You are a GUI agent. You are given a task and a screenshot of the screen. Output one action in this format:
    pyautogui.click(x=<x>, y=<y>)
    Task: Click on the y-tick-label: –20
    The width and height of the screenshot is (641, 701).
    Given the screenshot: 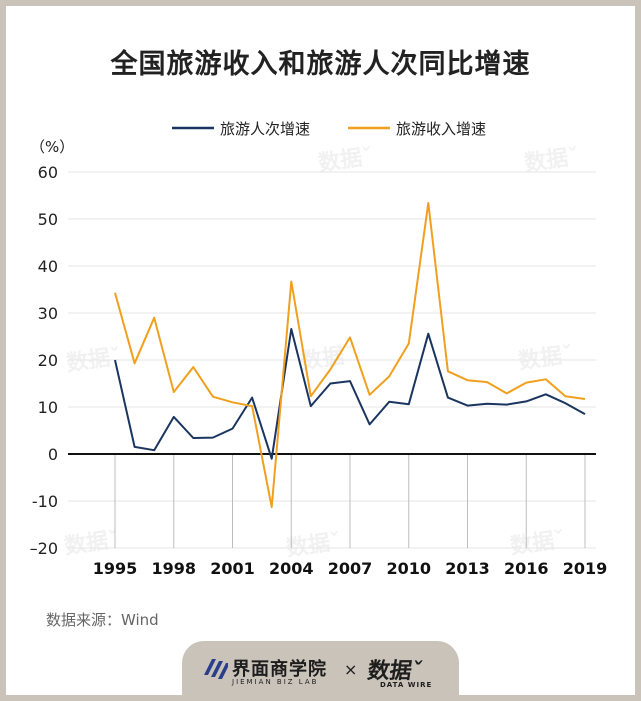 What is the action you would take?
    pyautogui.click(x=44, y=548)
    